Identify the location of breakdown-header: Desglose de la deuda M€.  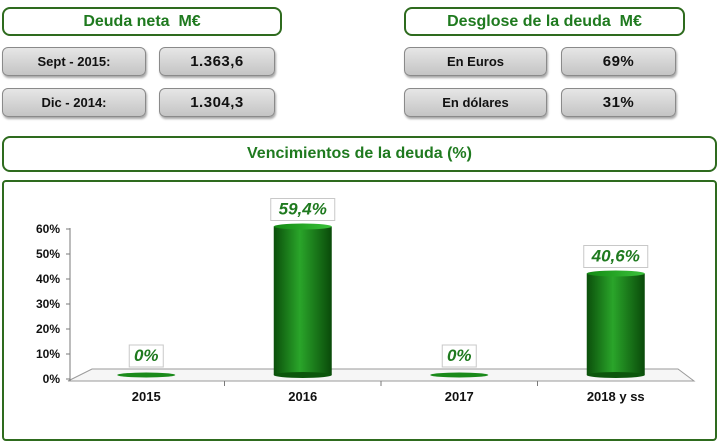
(544, 21).